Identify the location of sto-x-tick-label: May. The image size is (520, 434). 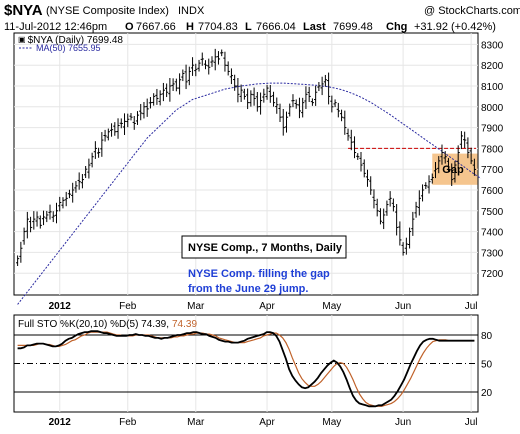
(331, 422).